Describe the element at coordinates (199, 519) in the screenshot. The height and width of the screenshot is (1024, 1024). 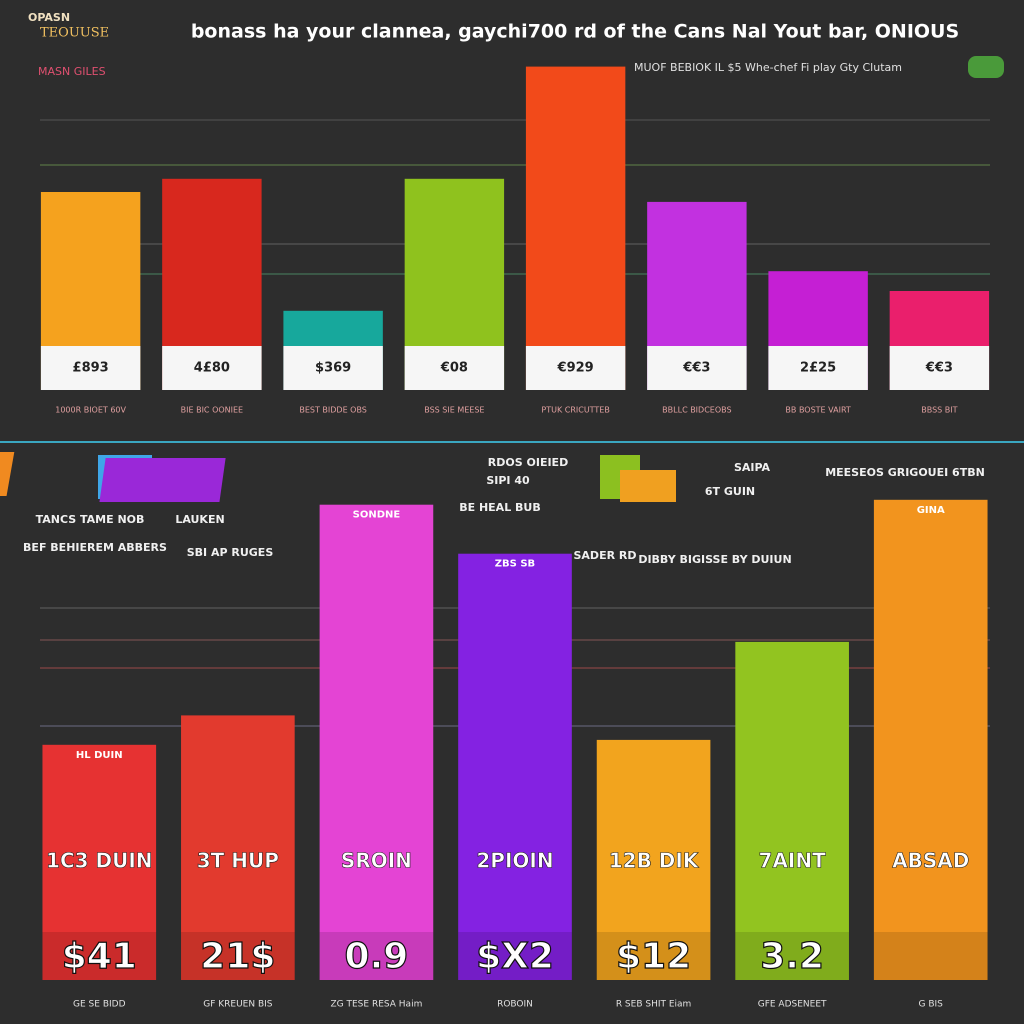
I see `annotation: LAUKEN` at that location.